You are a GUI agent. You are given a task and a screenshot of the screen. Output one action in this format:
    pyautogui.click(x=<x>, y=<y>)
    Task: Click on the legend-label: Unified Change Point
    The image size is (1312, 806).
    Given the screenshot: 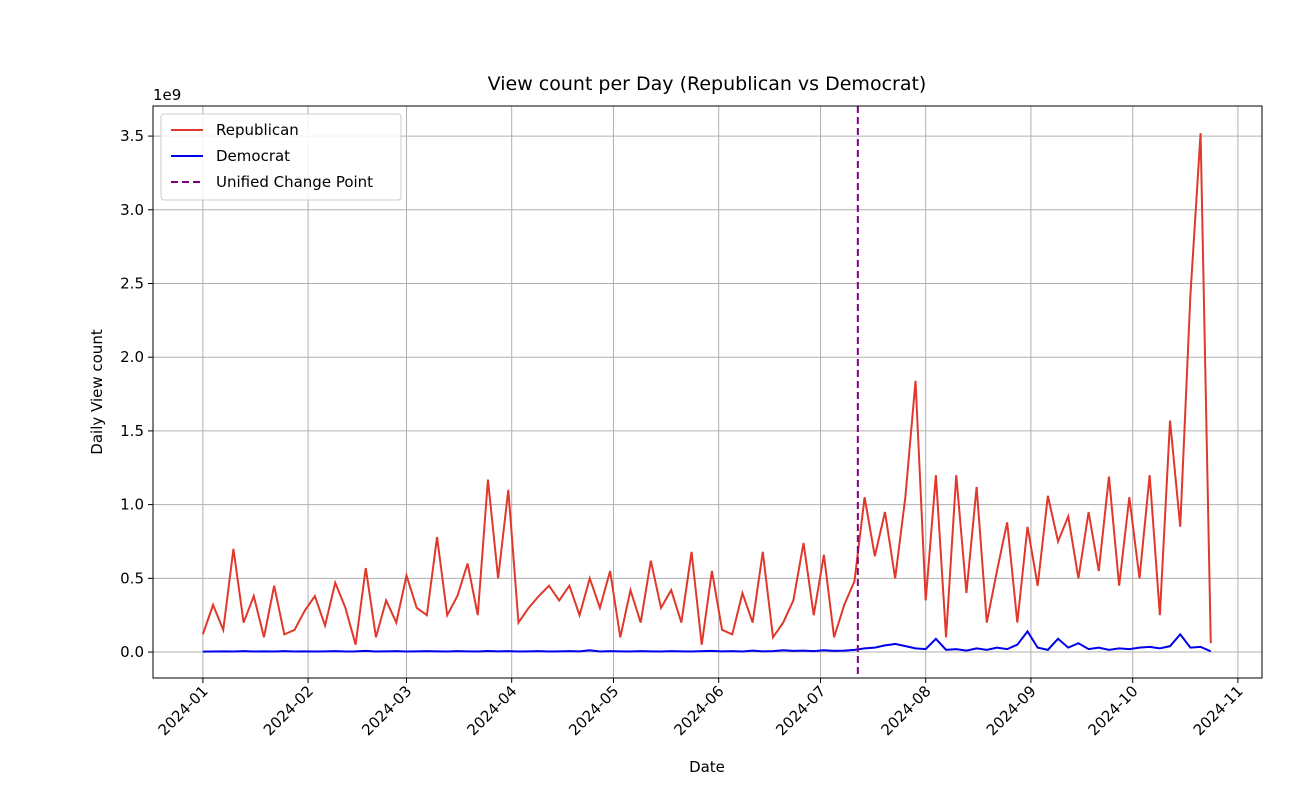 What is the action you would take?
    pyautogui.click(x=294, y=182)
    